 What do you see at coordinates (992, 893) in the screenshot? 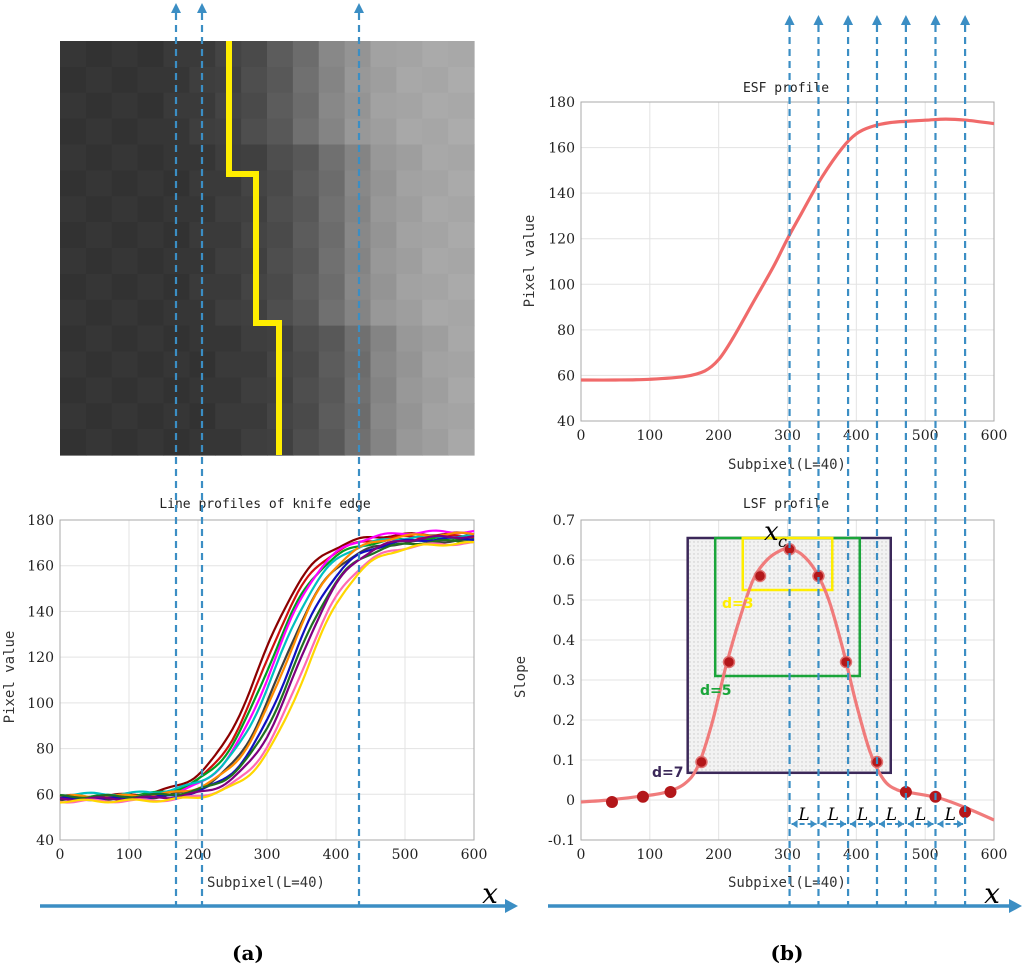
I see `panel-b-axis-letter: x` at bounding box center [992, 893].